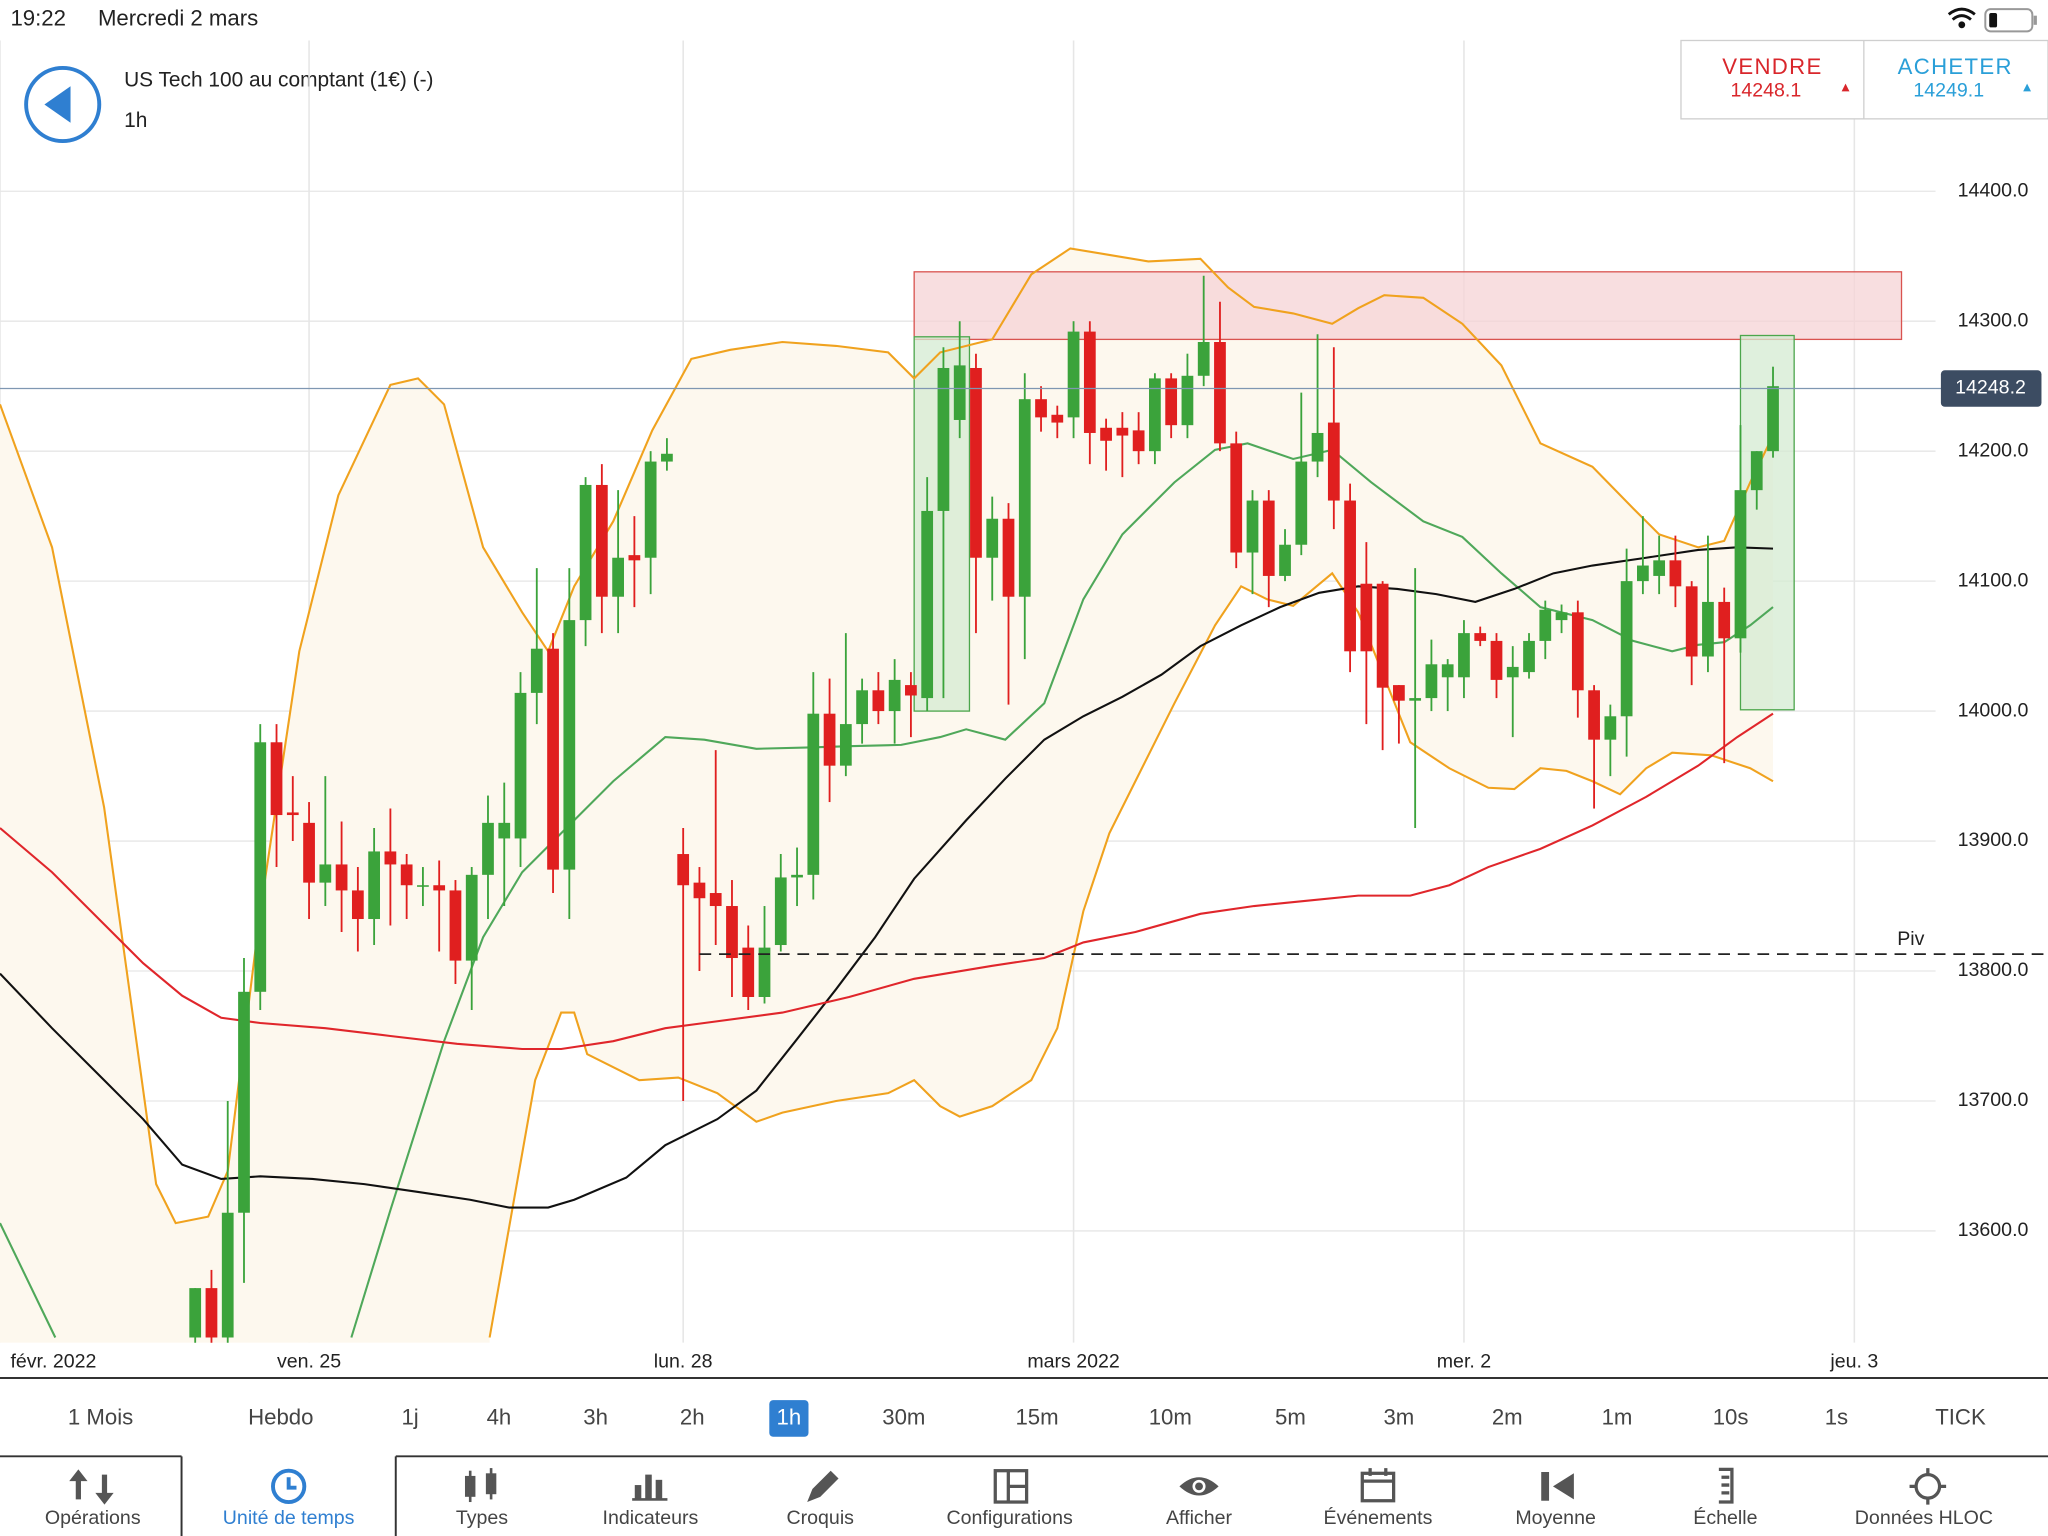  I want to click on toolbar-label: Unité de temps, so click(289, 1518).